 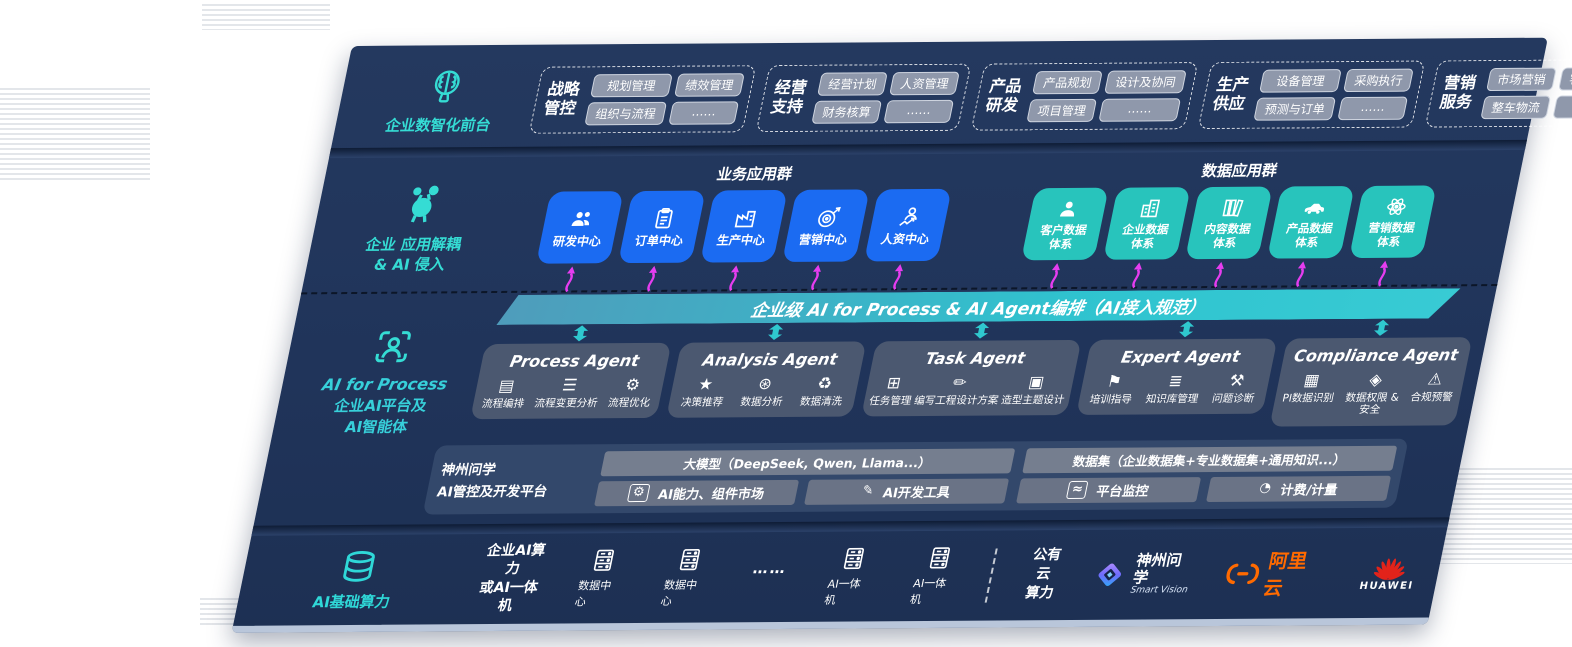 I want to click on module-pill: 组织与流程, so click(x=626, y=113).